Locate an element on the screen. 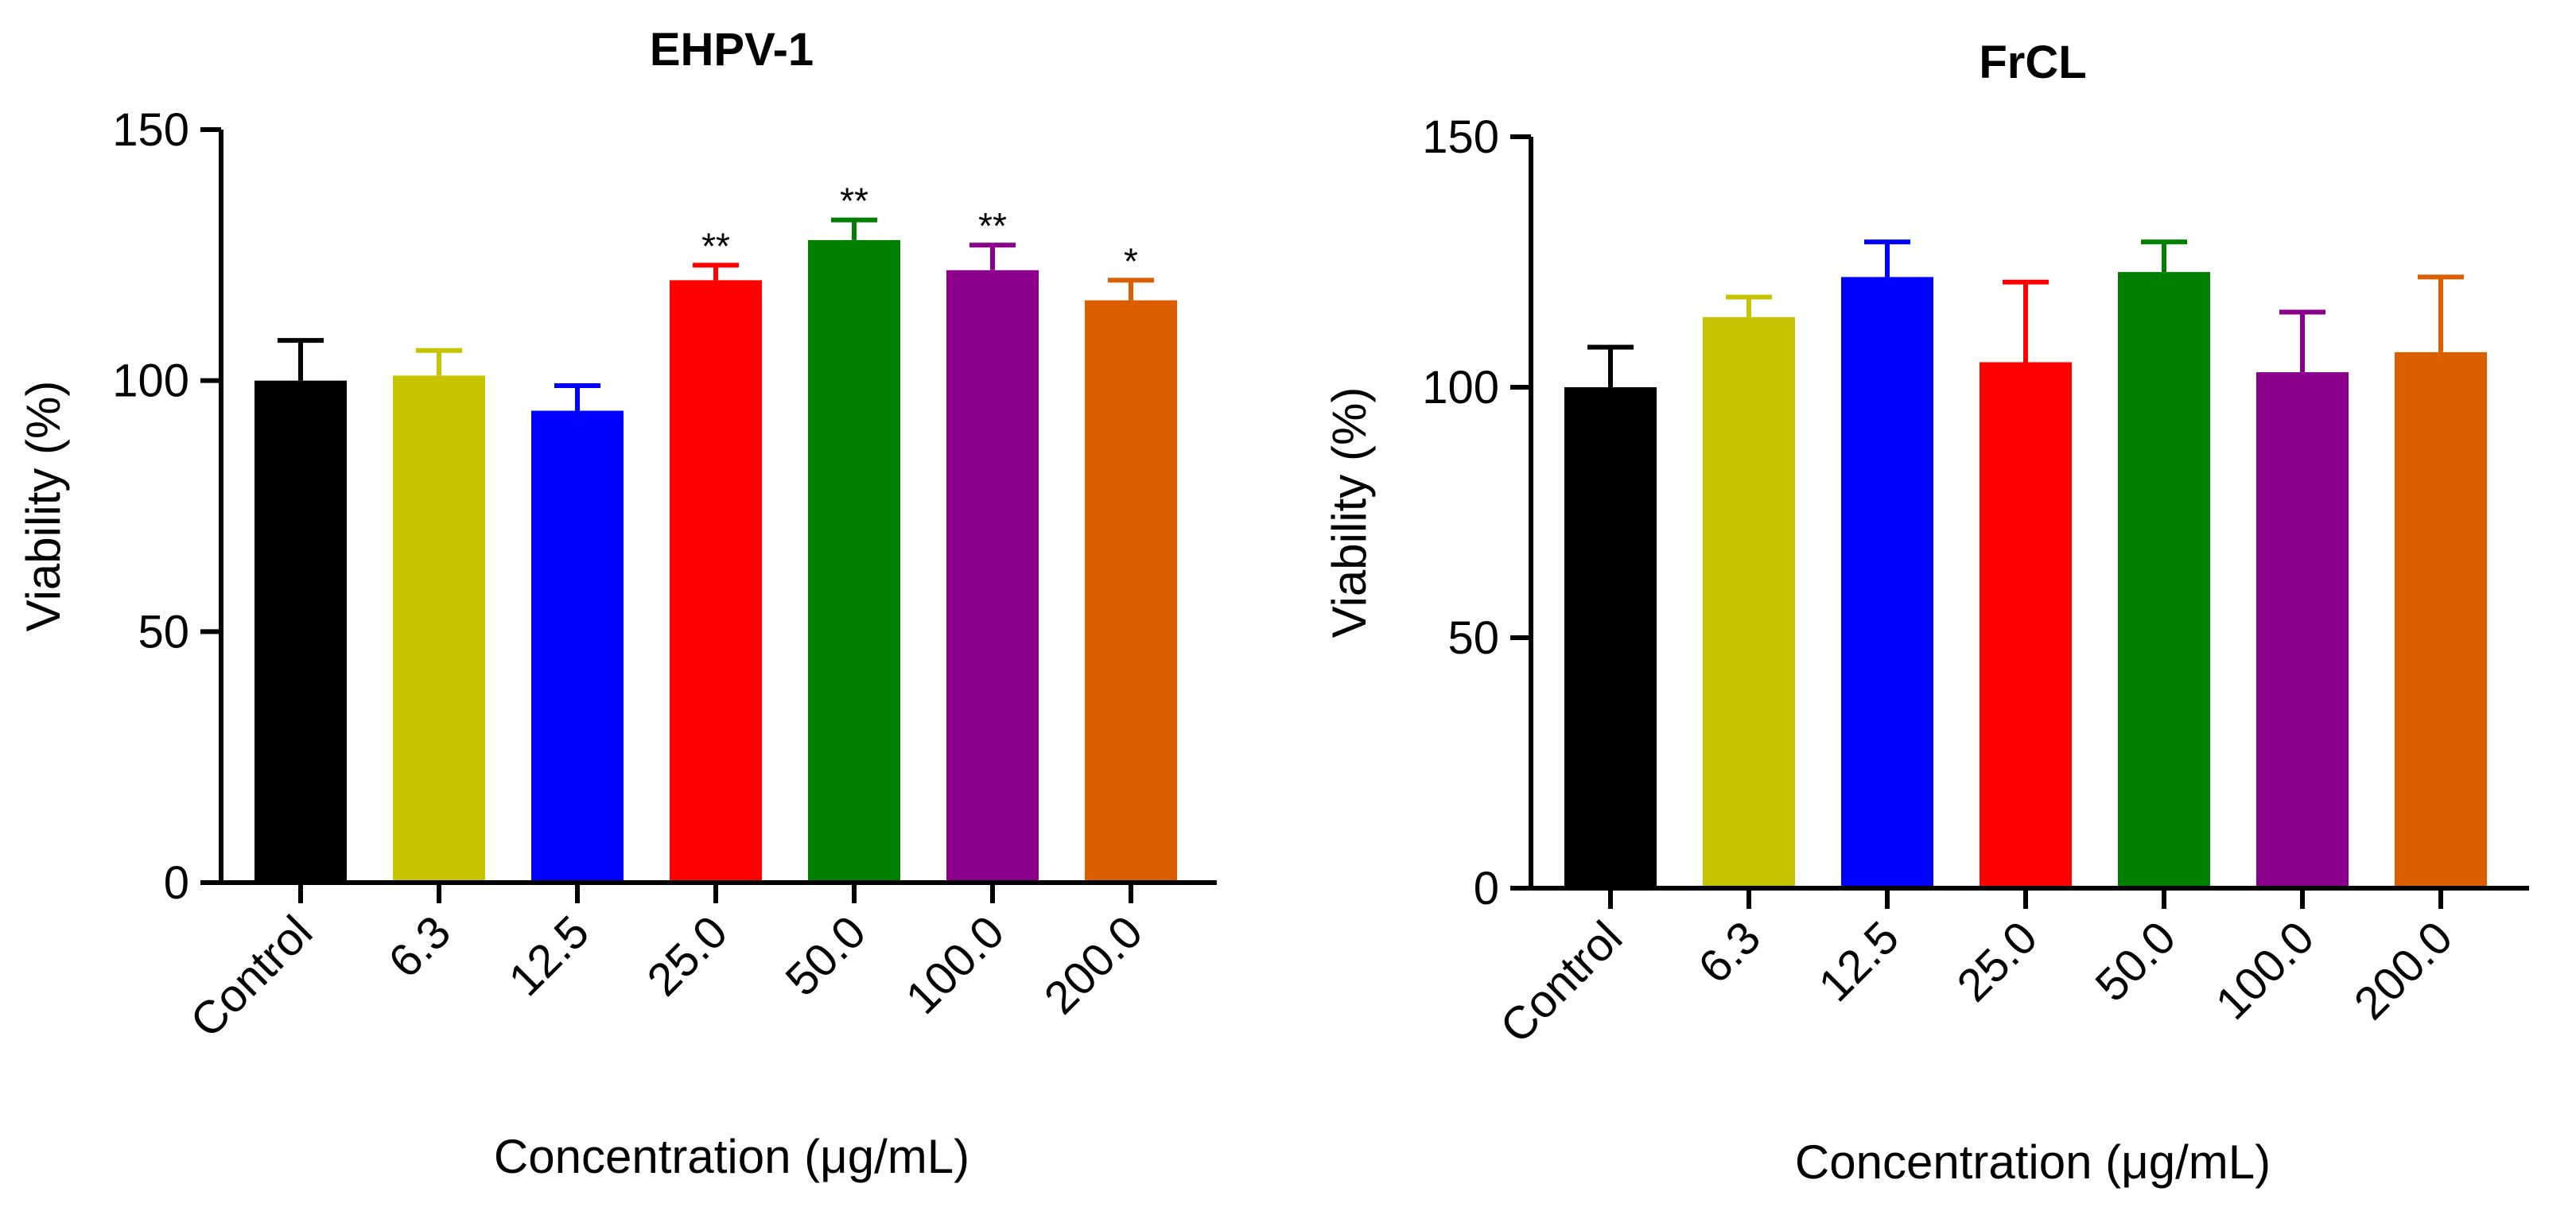  chart-title: FrCL is located at coordinates (2032, 62).